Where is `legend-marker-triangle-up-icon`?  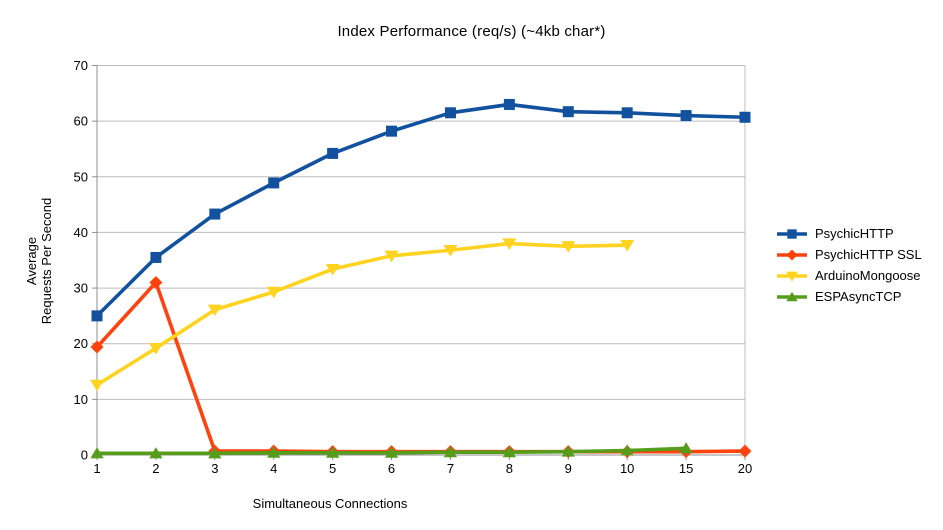
legend-marker-triangle-up-icon is located at coordinates (792, 296).